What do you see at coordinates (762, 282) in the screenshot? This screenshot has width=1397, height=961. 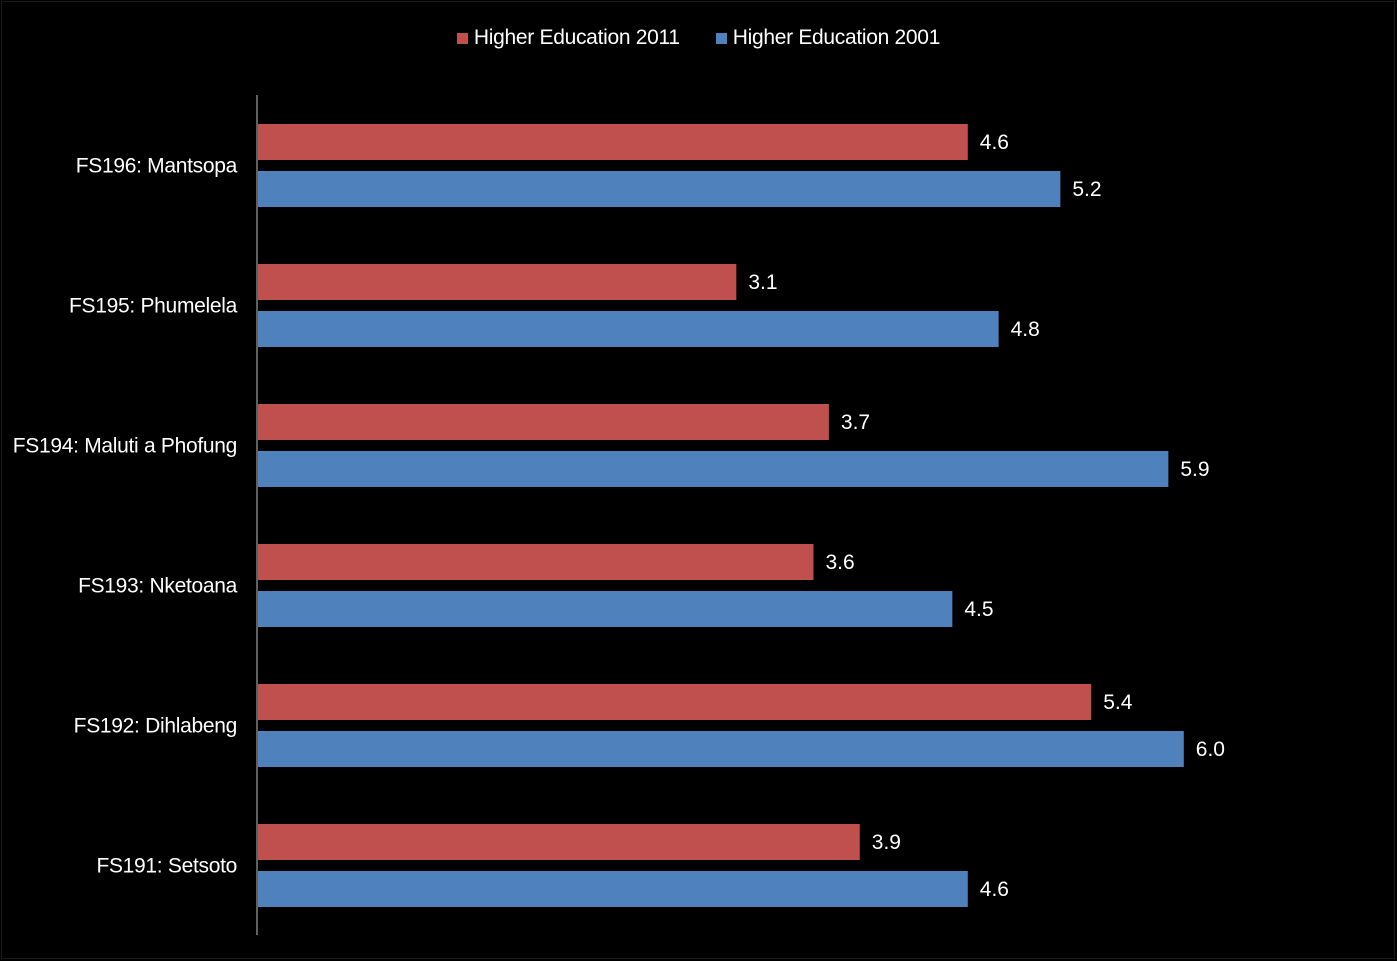 I see `data-label-2011-fs195-phumelela: 3.1` at bounding box center [762, 282].